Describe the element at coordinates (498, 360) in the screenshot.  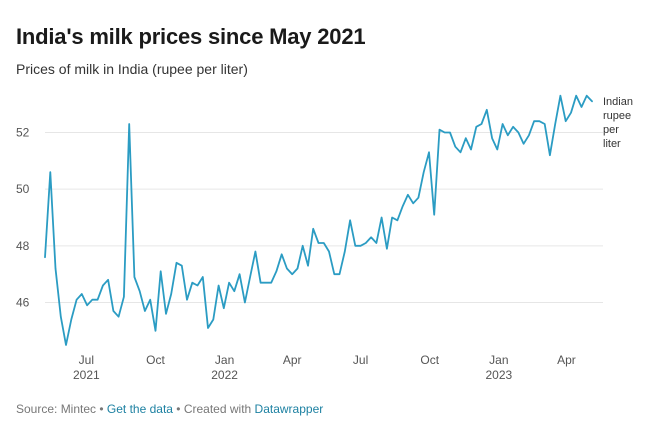
I see `x-tick-label-6: Jan` at that location.